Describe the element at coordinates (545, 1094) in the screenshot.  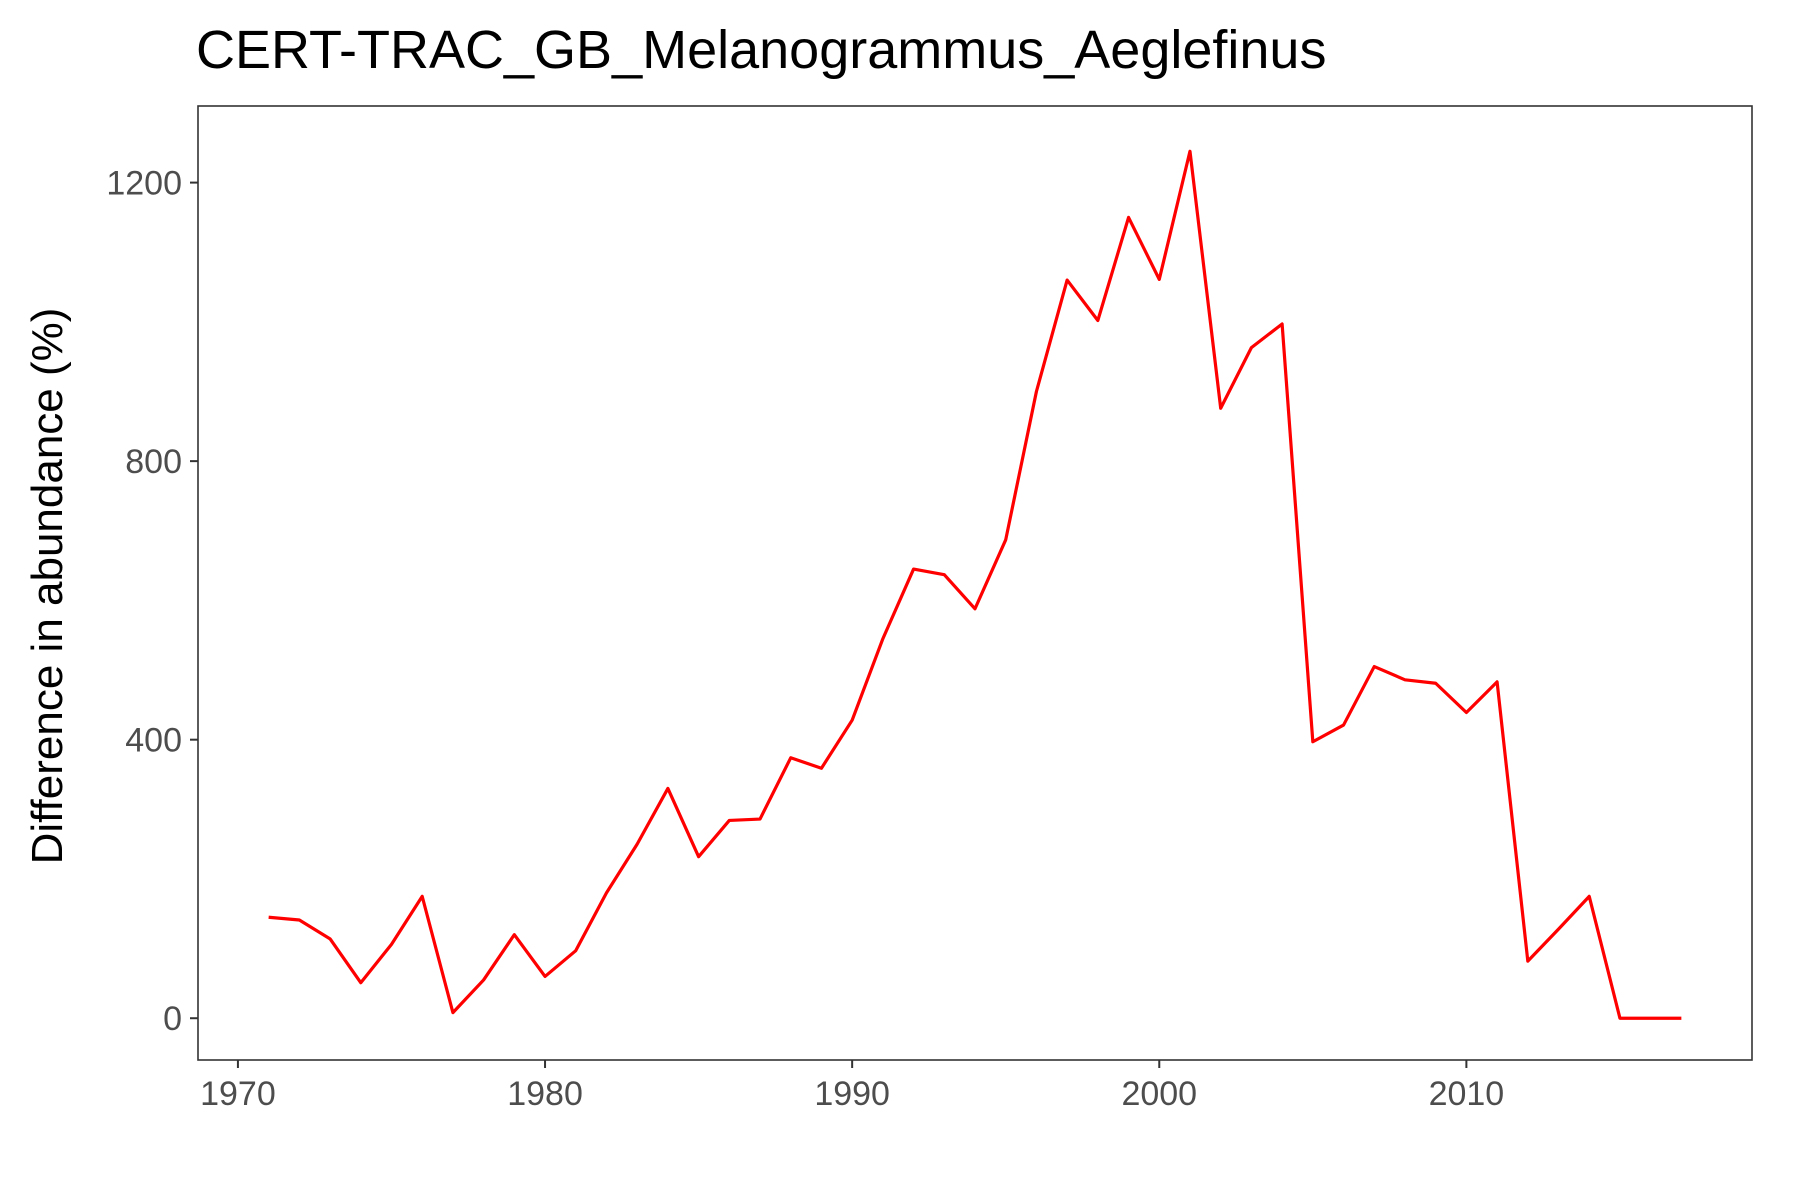
I see `x-tick-label: 1980` at that location.